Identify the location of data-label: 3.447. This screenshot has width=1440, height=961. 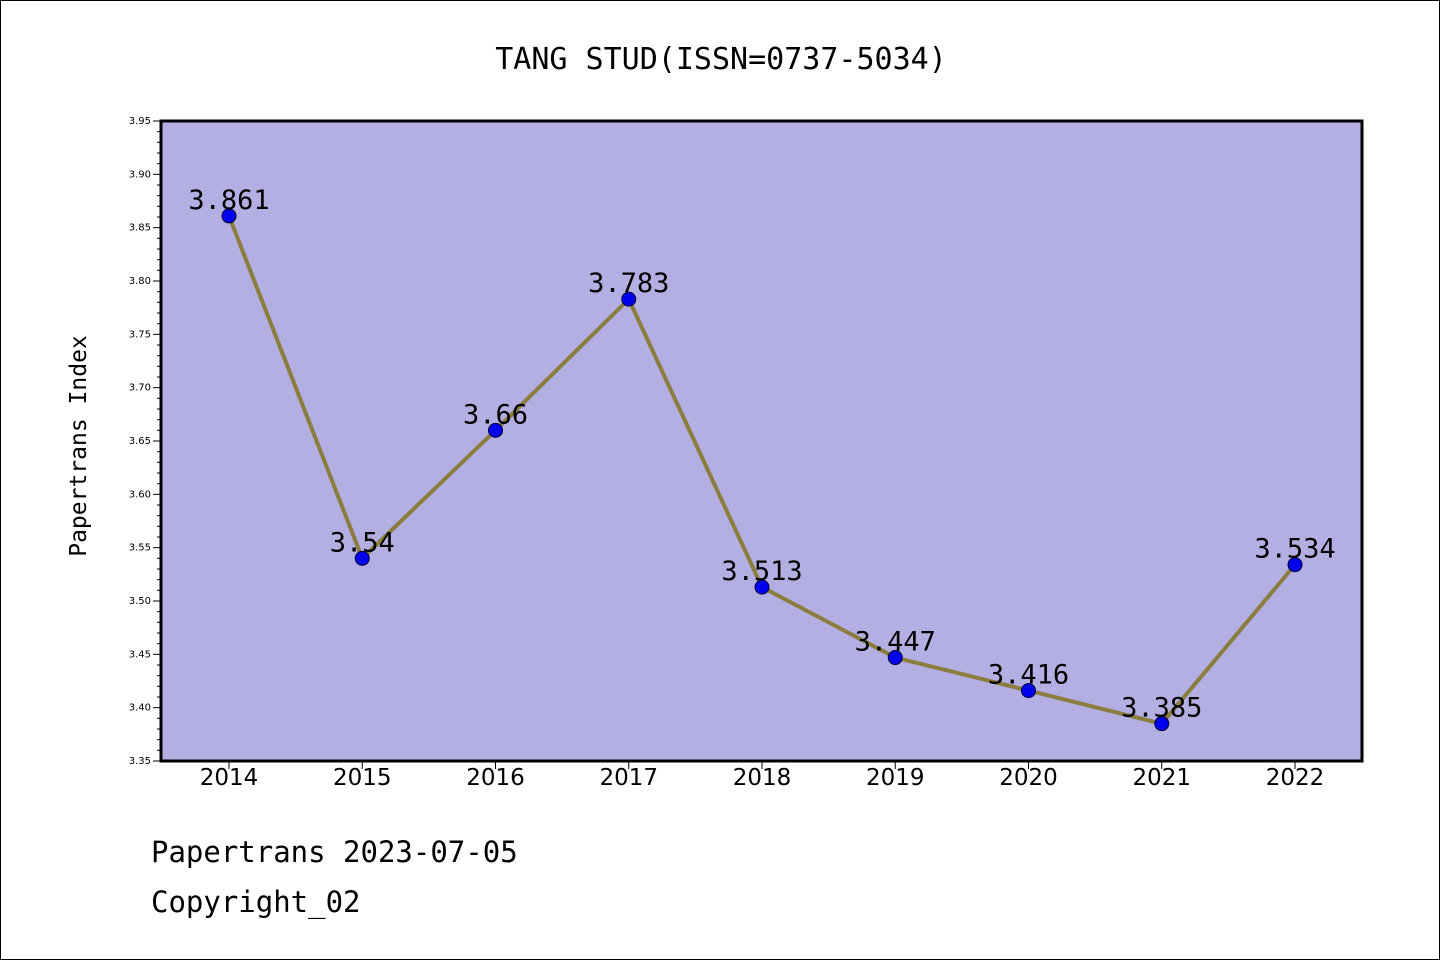
(895, 642).